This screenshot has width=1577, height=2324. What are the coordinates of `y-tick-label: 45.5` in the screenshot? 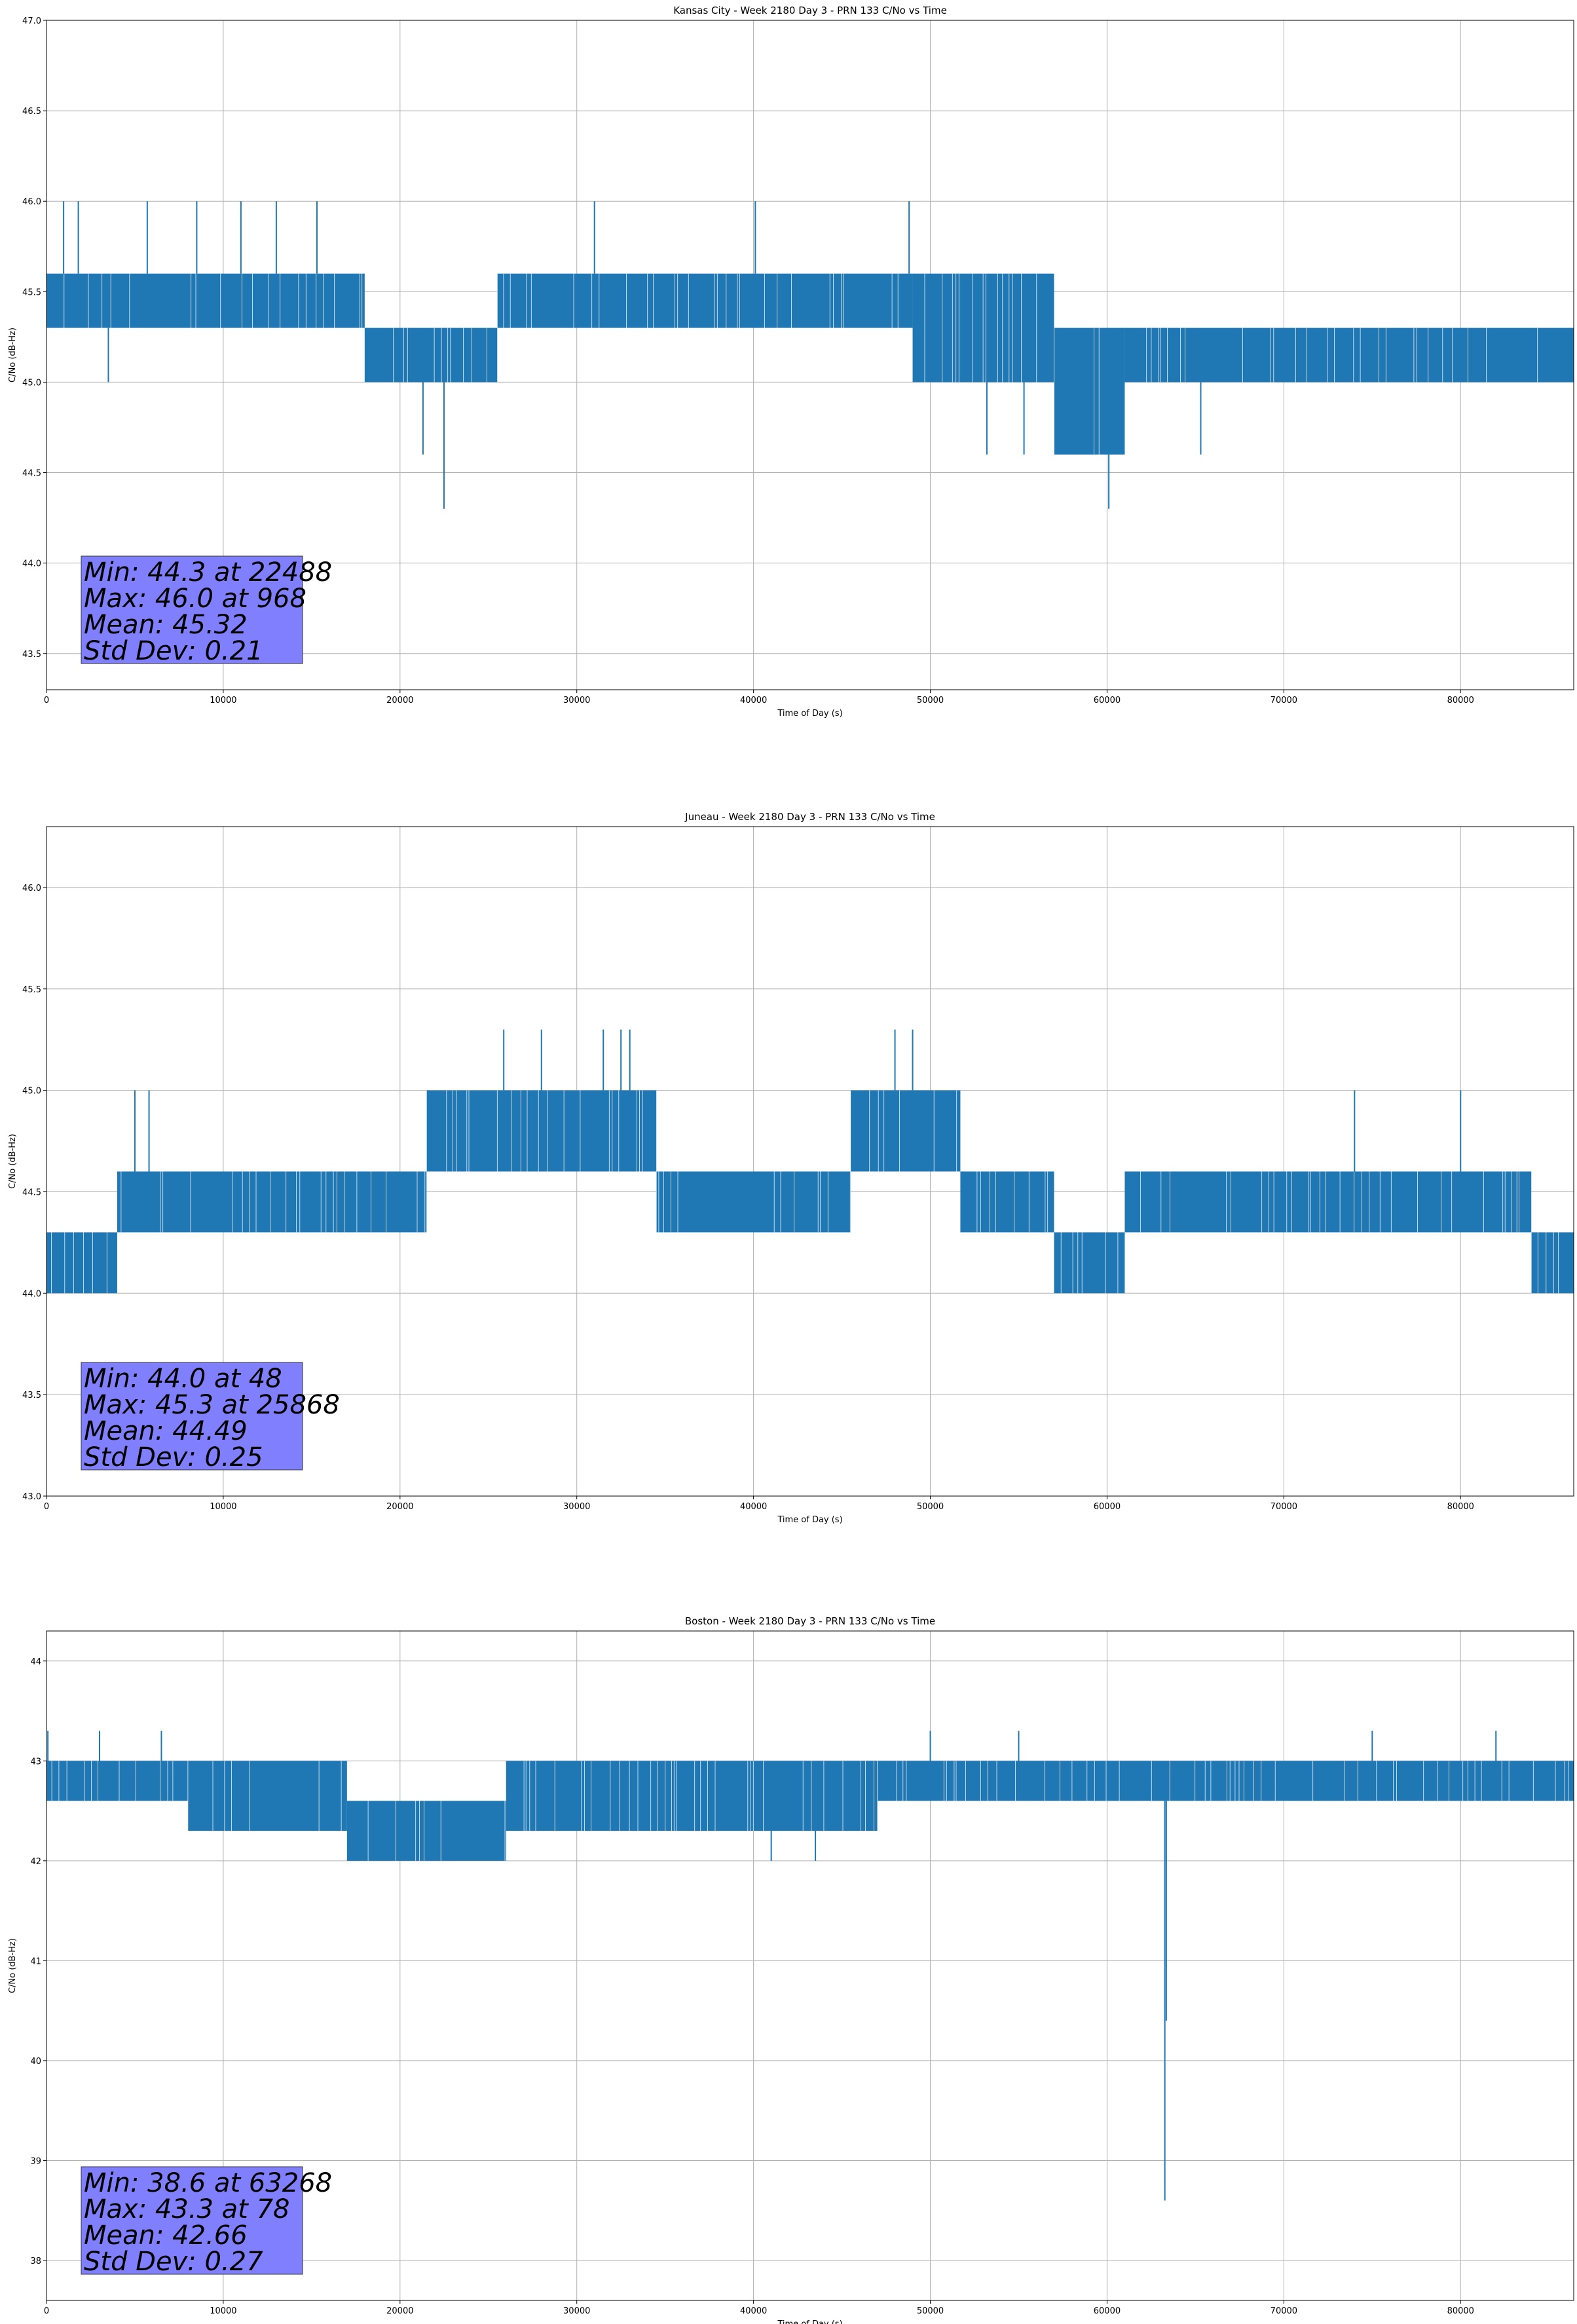 It's located at (31, 292).